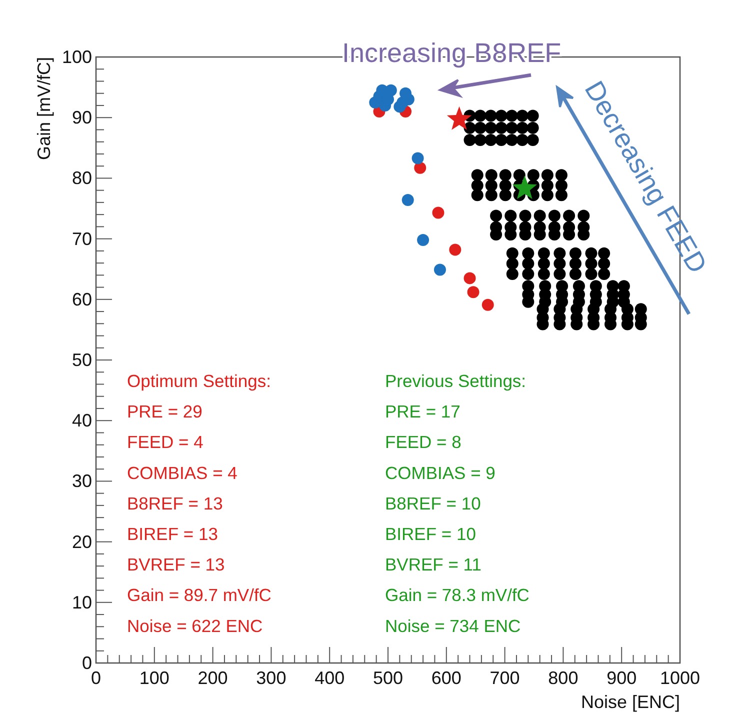 The width and height of the screenshot is (741, 721). Describe the element at coordinates (563, 678) in the screenshot. I see `x-tick-label: 800` at that location.